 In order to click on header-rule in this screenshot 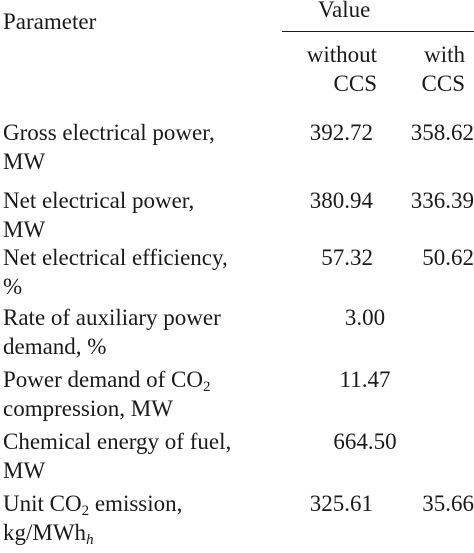, I will do `click(378, 31)`.